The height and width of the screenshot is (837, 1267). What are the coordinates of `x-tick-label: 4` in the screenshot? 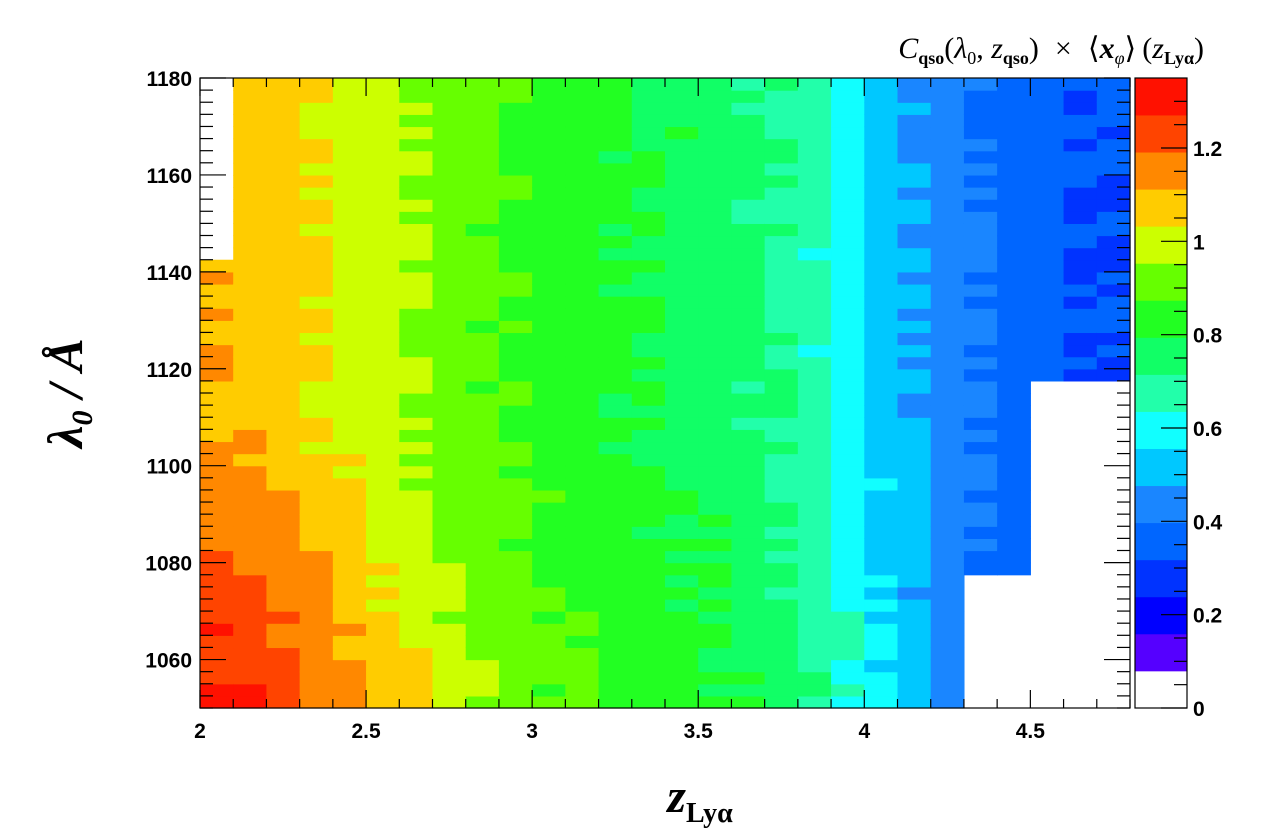 It's located at (864, 731).